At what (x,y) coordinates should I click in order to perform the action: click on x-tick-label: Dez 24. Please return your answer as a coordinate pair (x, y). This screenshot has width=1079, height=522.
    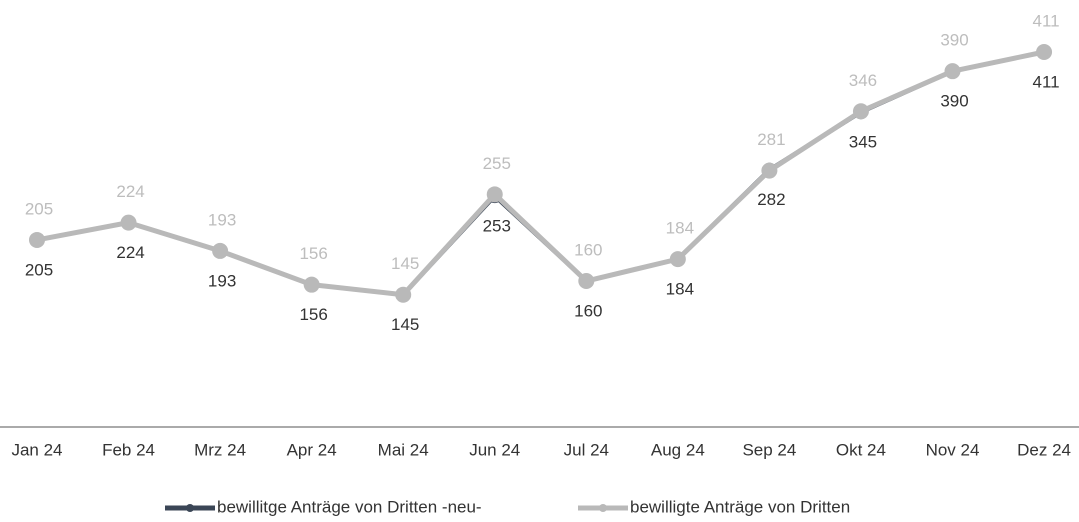
    Looking at the image, I should click on (1044, 449).